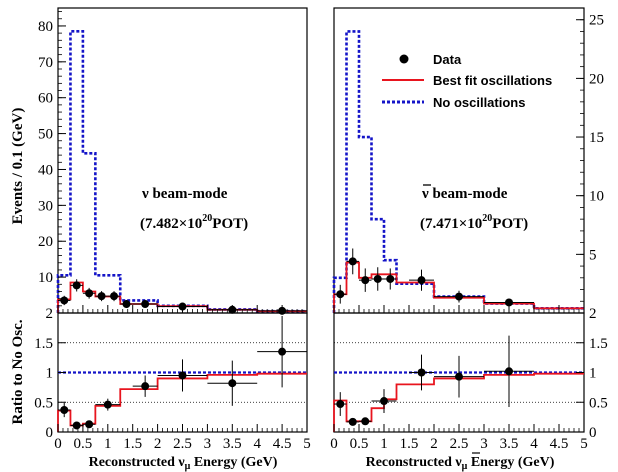  Describe the element at coordinates (232, 444) in the screenshot. I see `left-bottom-xtick-label: 3.5` at that location.